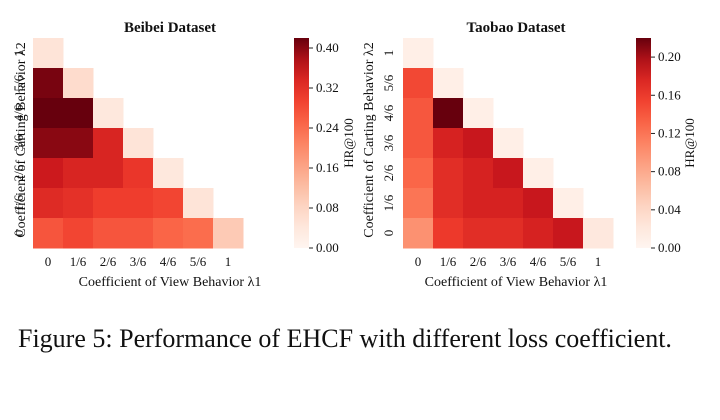 The height and width of the screenshot is (420, 720). What do you see at coordinates (327, 167) in the screenshot?
I see `colorbar-tick-label: 0.16` at bounding box center [327, 167].